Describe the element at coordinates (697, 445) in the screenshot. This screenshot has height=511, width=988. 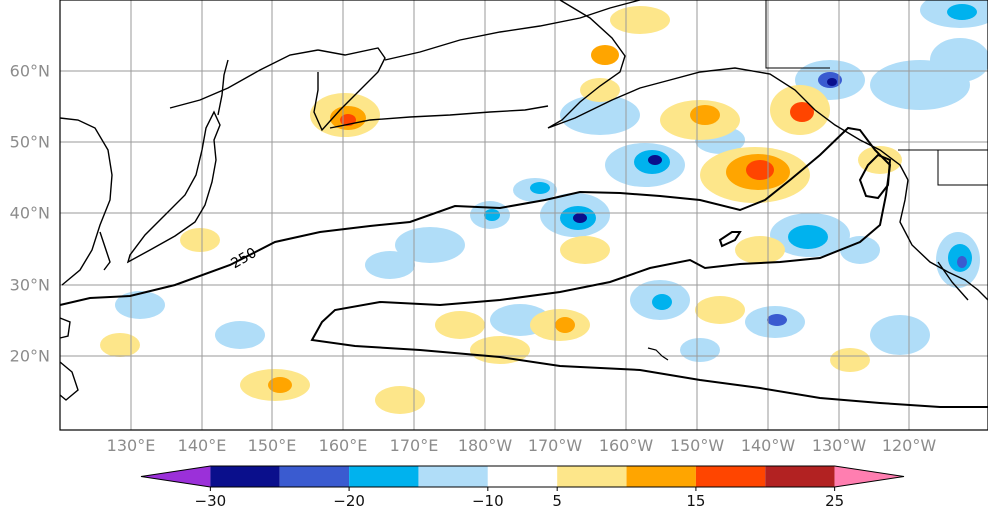
I see `longitude-label: 150°W` at that location.